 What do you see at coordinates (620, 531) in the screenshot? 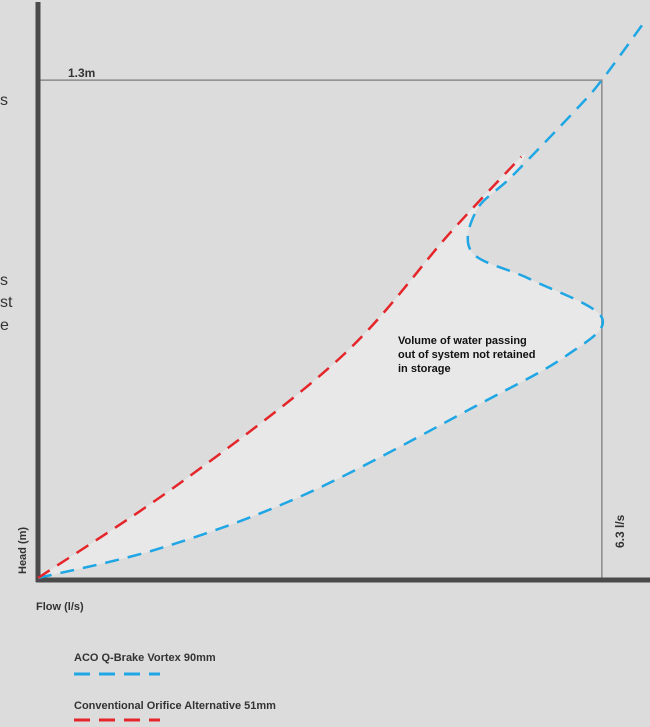
I see `design-flow-label: 6.3 l/s` at bounding box center [620, 531].